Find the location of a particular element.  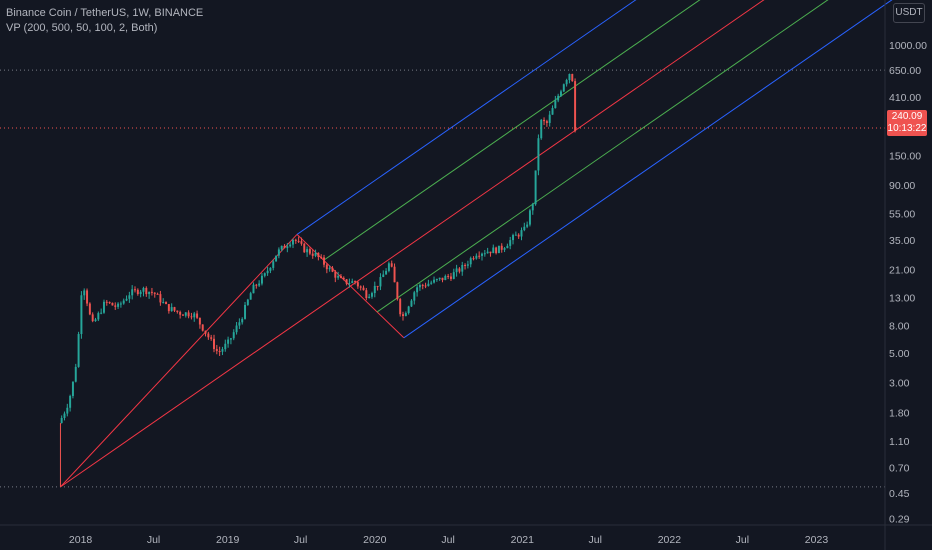

symbol-title: Binance Coin / TetherUS, 1W, BINANCE is located at coordinates (105, 13).